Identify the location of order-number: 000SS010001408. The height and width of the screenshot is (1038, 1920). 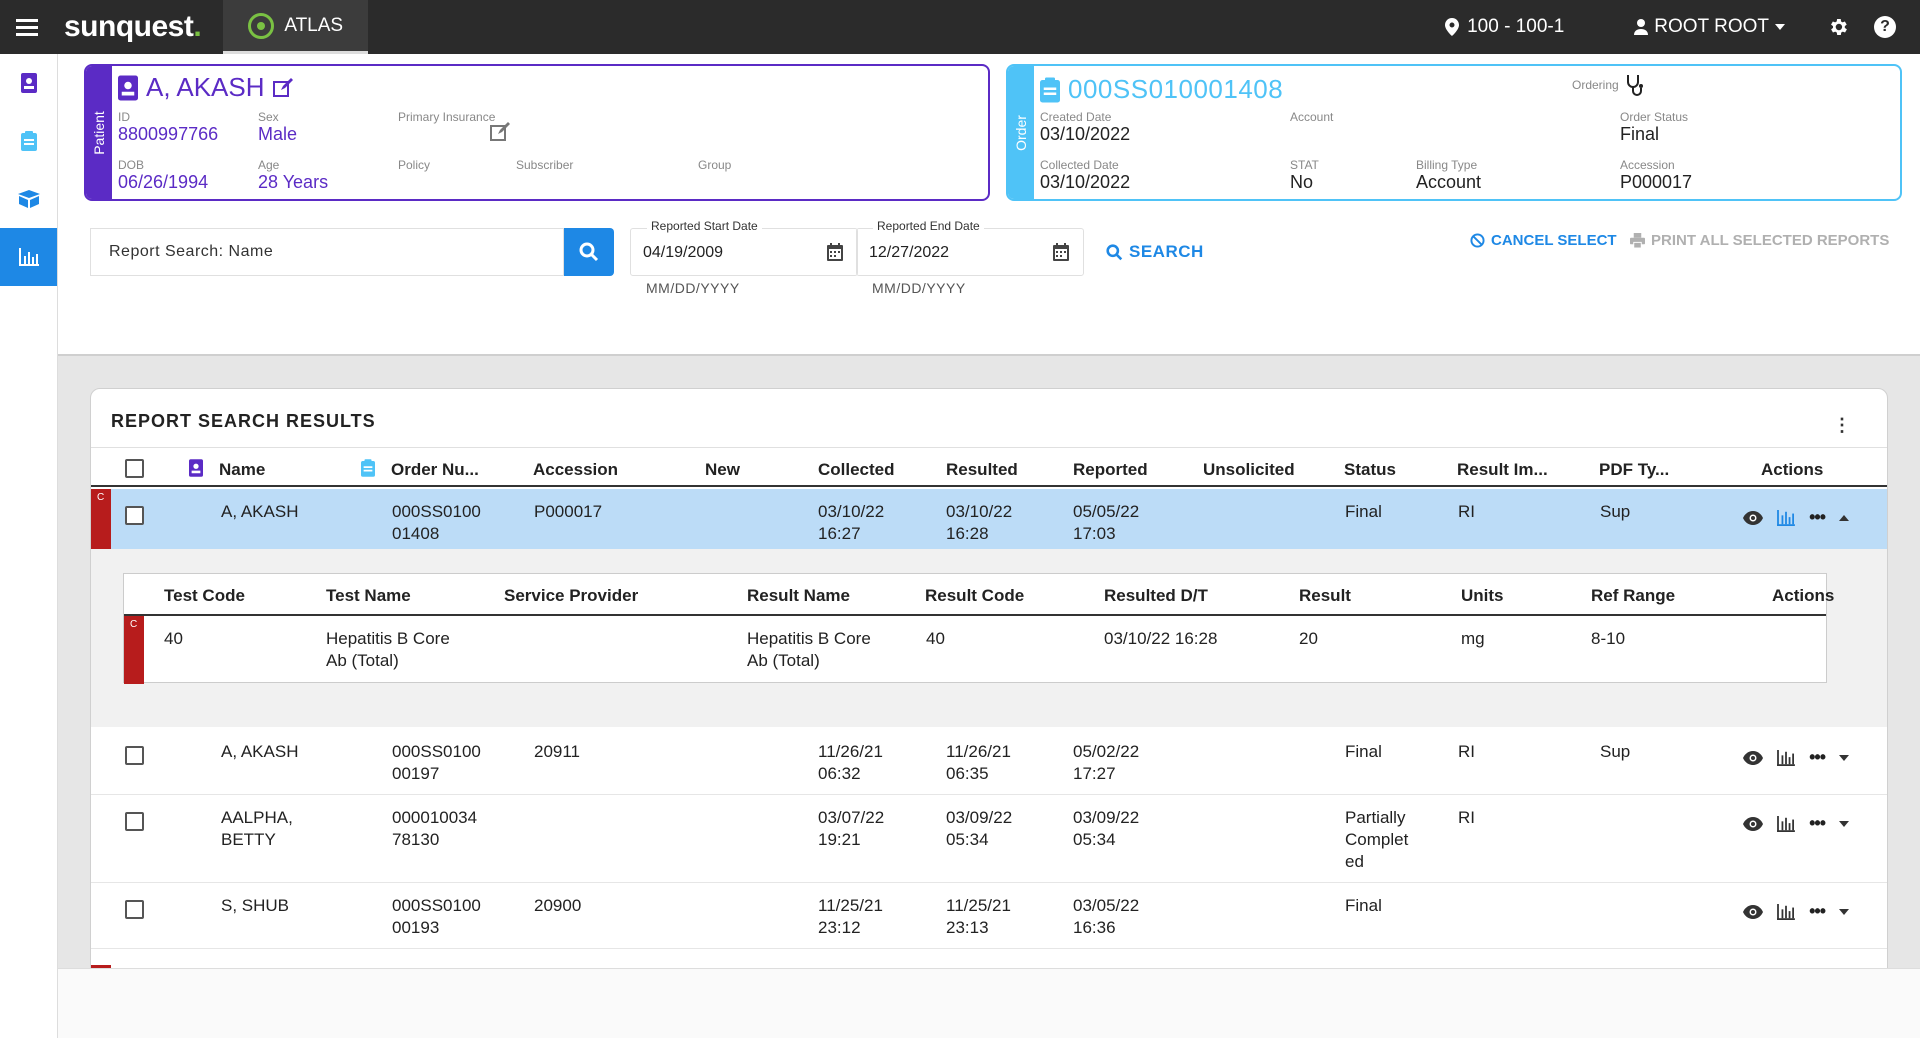
(1161, 89).